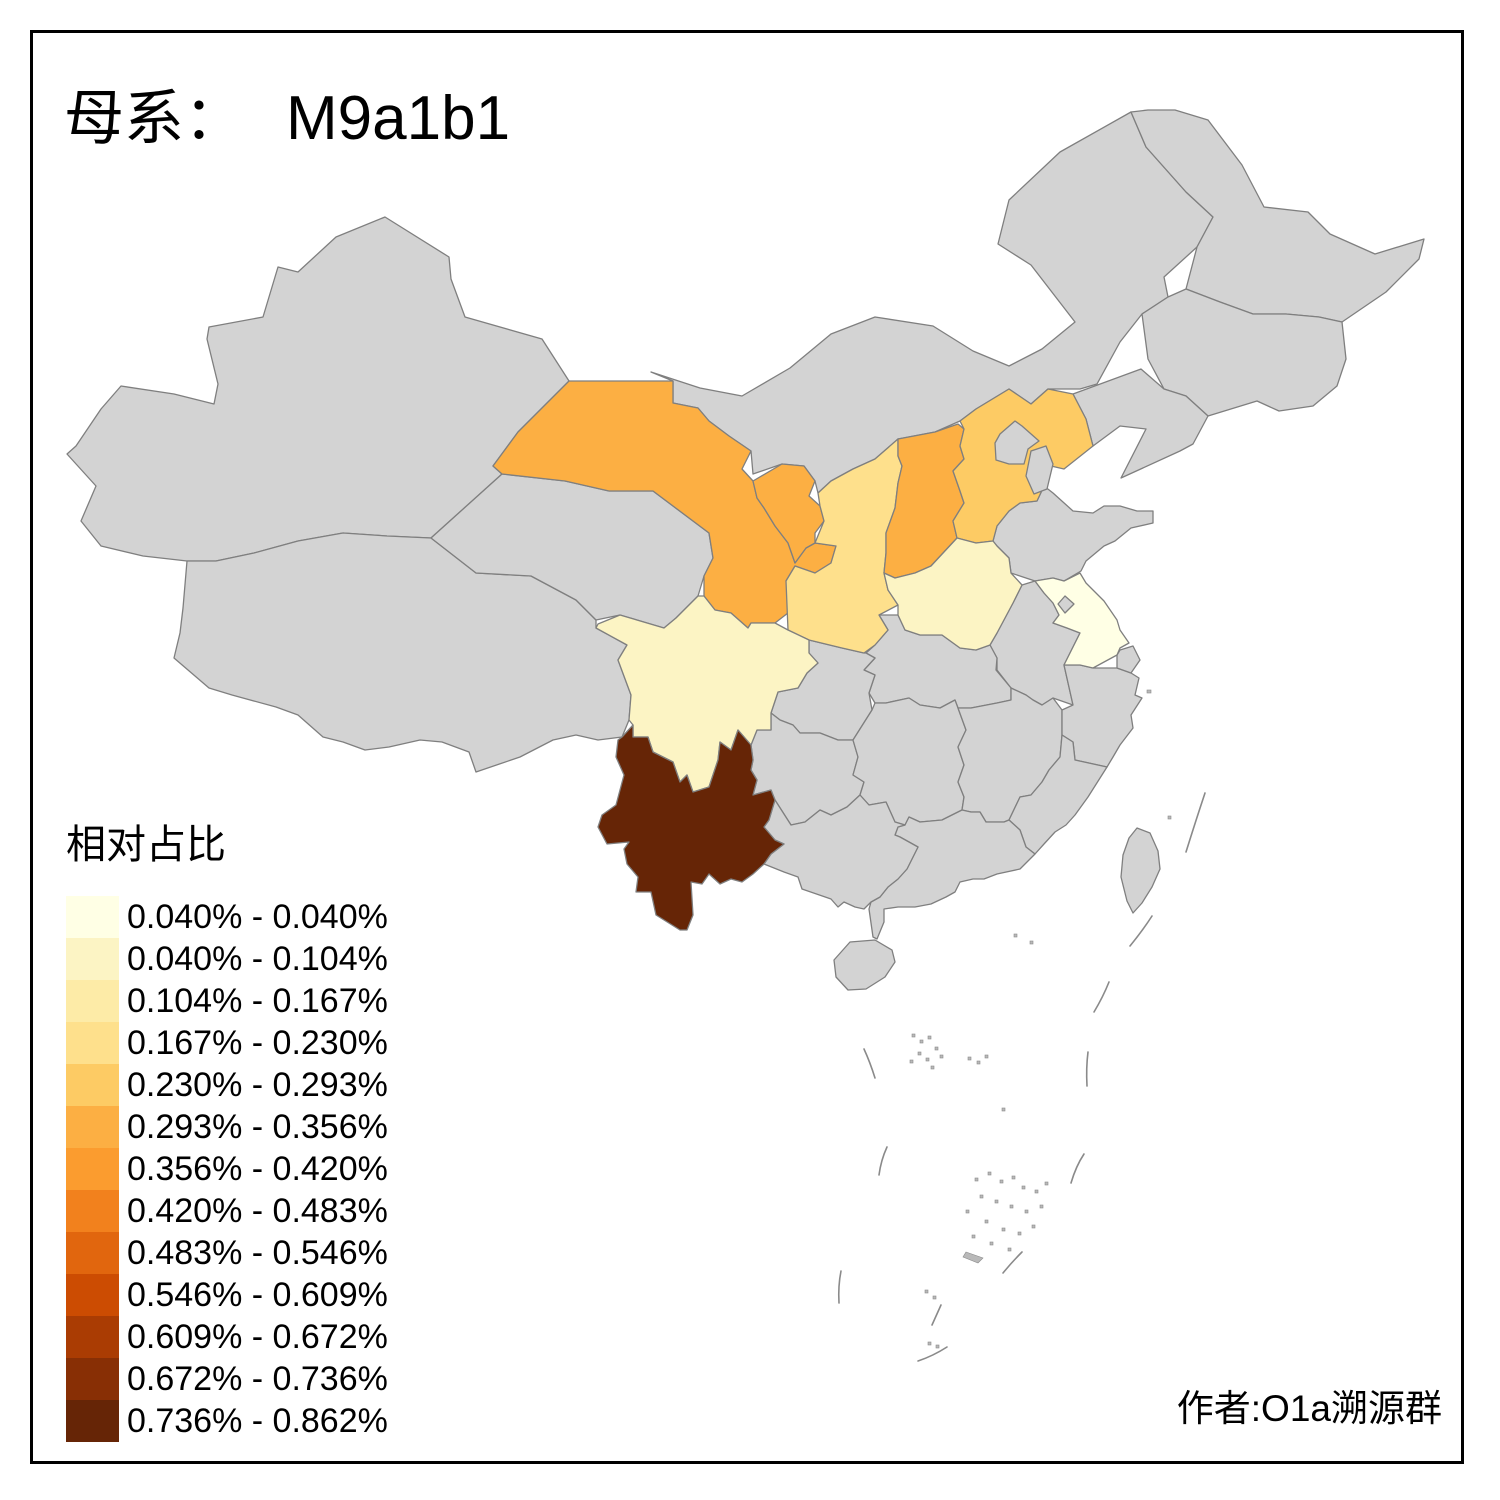 The image size is (1500, 1500). I want to click on province-jilin, so click(1244, 352).